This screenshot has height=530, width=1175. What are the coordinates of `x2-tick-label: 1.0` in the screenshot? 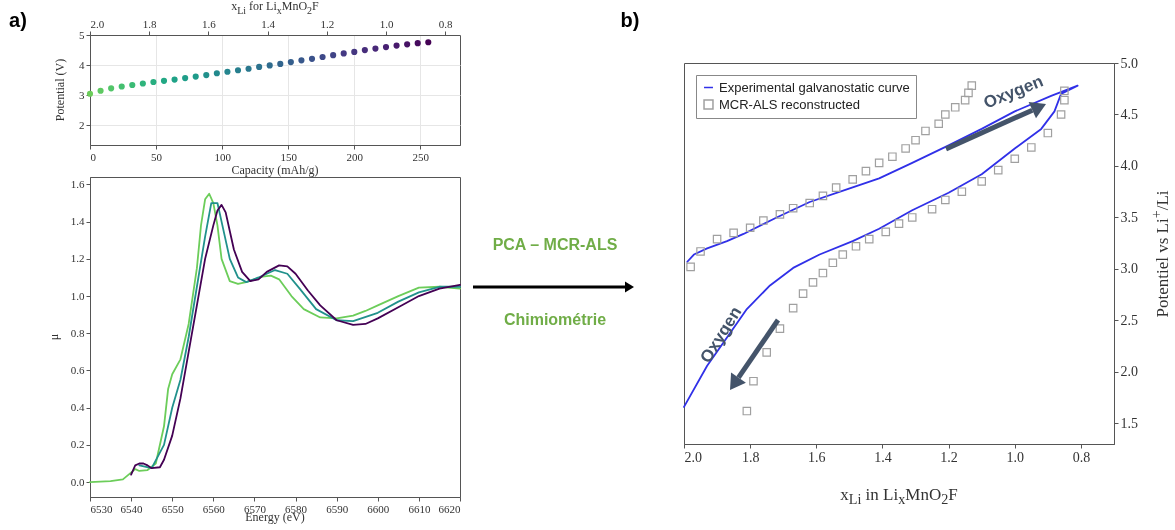 It's located at (386, 23).